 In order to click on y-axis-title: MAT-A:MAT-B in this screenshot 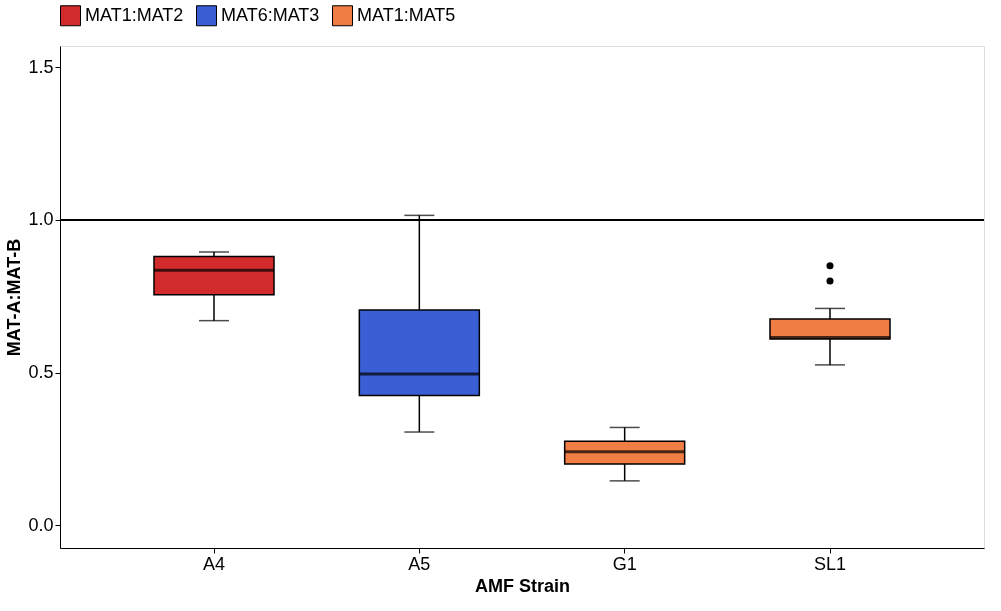, I will do `click(14, 297)`.